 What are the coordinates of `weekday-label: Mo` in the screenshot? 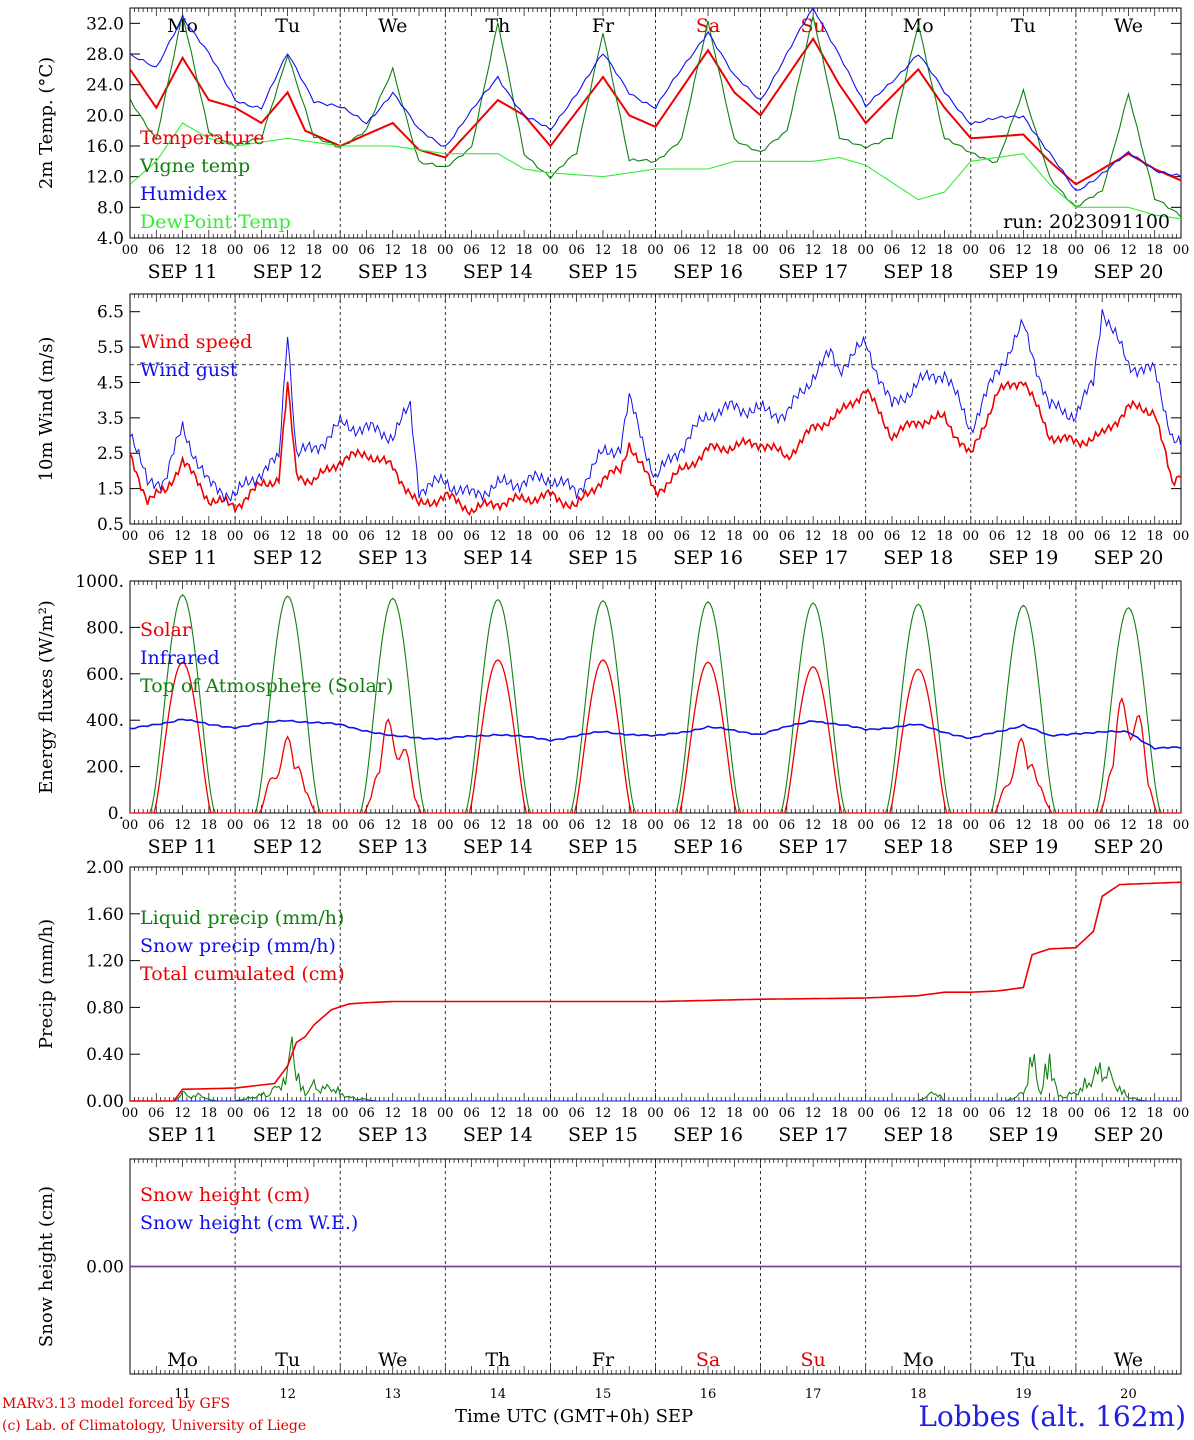 It's located at (918, 1360).